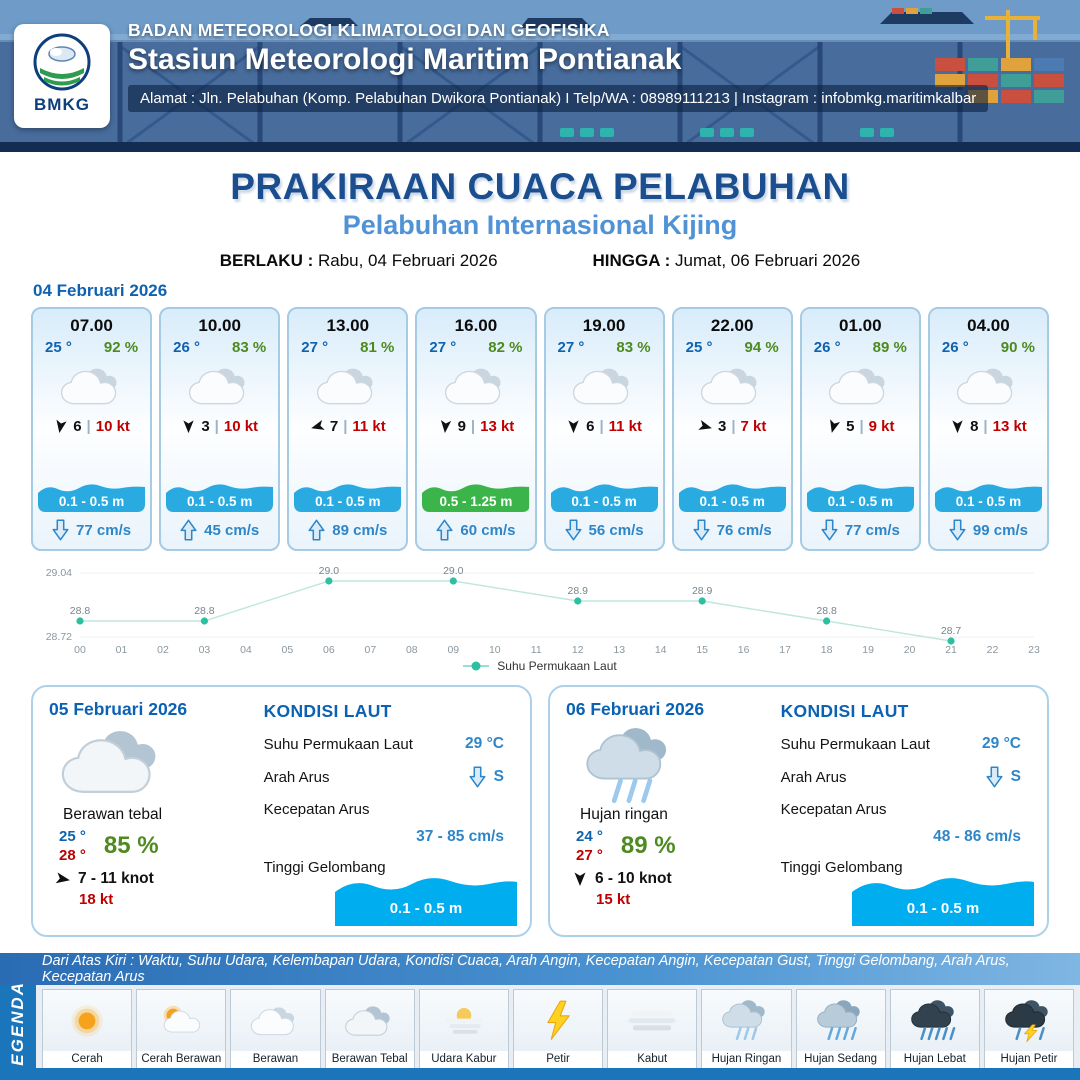 This screenshot has height=1080, width=1080. I want to click on wind-row: 8 | 13 kt, so click(988, 426).